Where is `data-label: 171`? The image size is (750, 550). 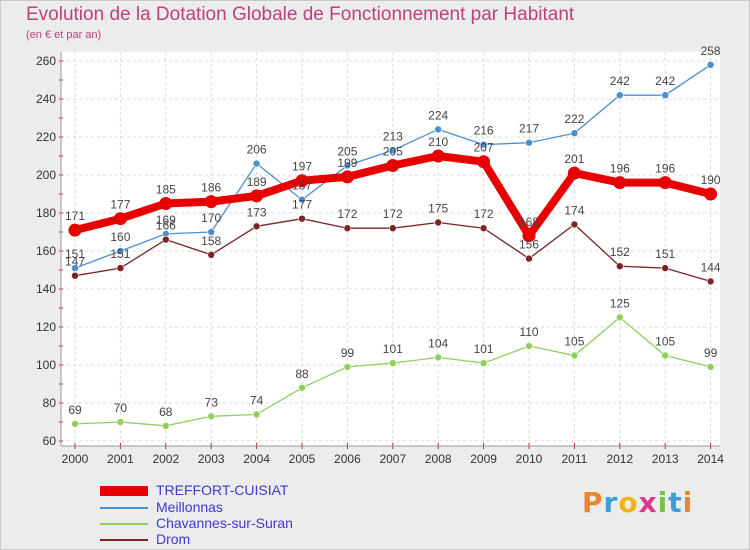 data-label: 171 is located at coordinates (75, 216).